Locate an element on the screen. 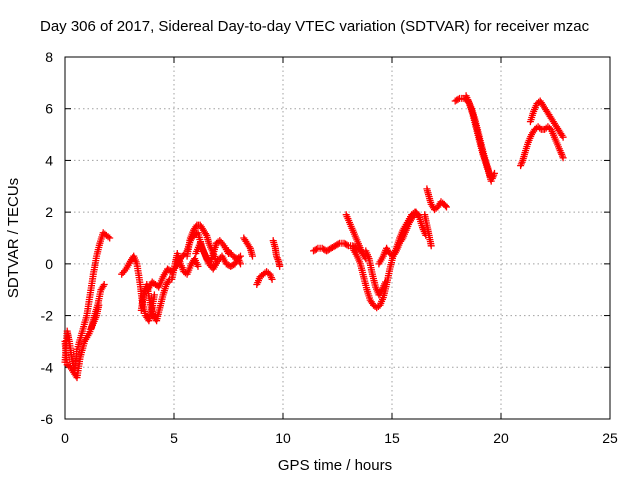  y-tick-label: -2 is located at coordinates (47, 316).